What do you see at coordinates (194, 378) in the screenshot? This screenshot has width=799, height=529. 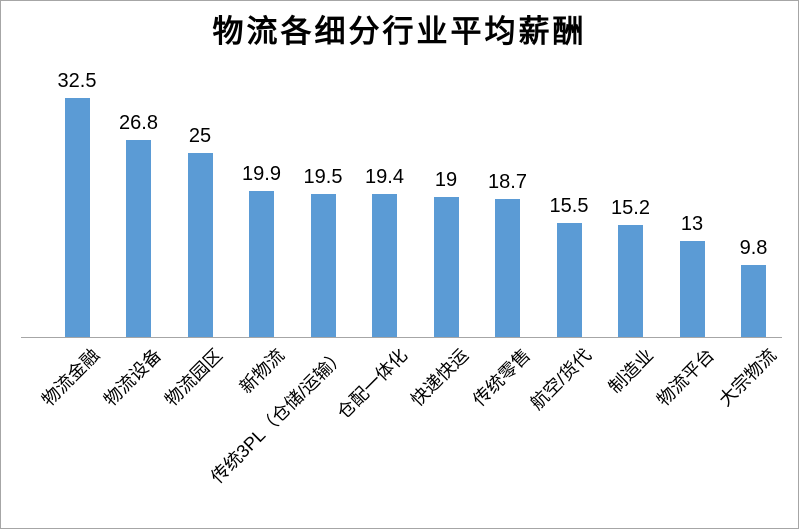 I see `category-label-text: 物流园区` at bounding box center [194, 378].